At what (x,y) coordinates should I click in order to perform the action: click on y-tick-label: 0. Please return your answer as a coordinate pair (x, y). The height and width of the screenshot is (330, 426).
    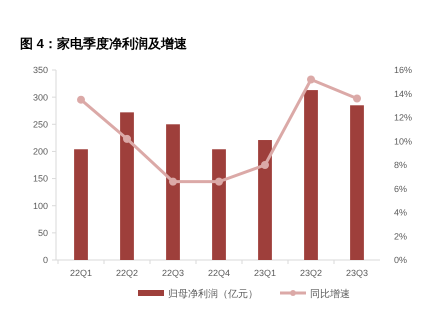
    Looking at the image, I should click on (45, 260).